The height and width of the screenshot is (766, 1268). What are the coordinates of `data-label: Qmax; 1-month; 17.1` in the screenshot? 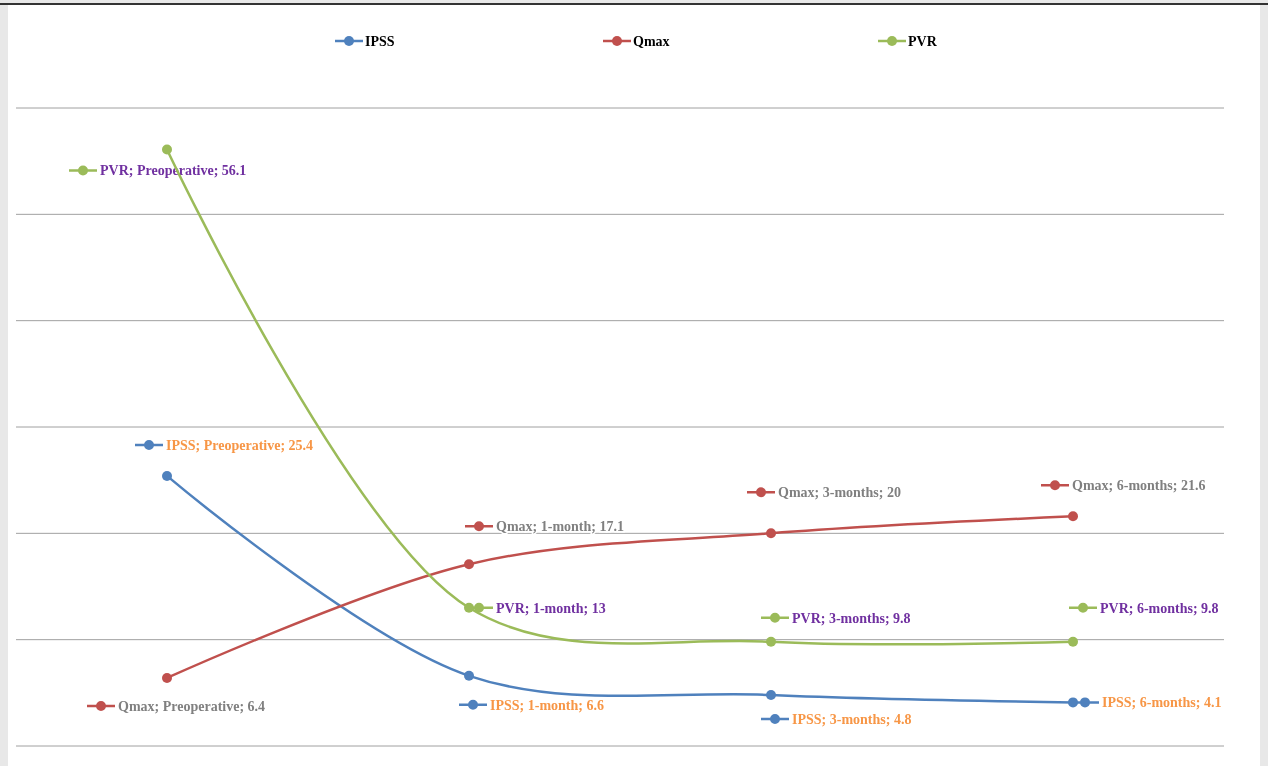 It's located at (560, 527).